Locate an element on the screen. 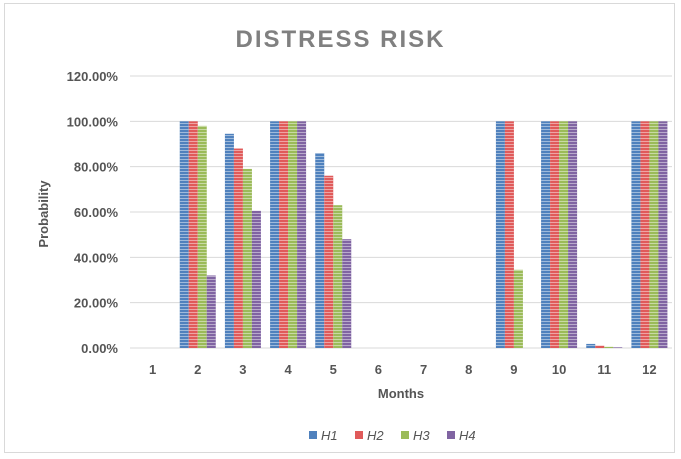  x-tick-label: 1 is located at coordinates (152, 369).